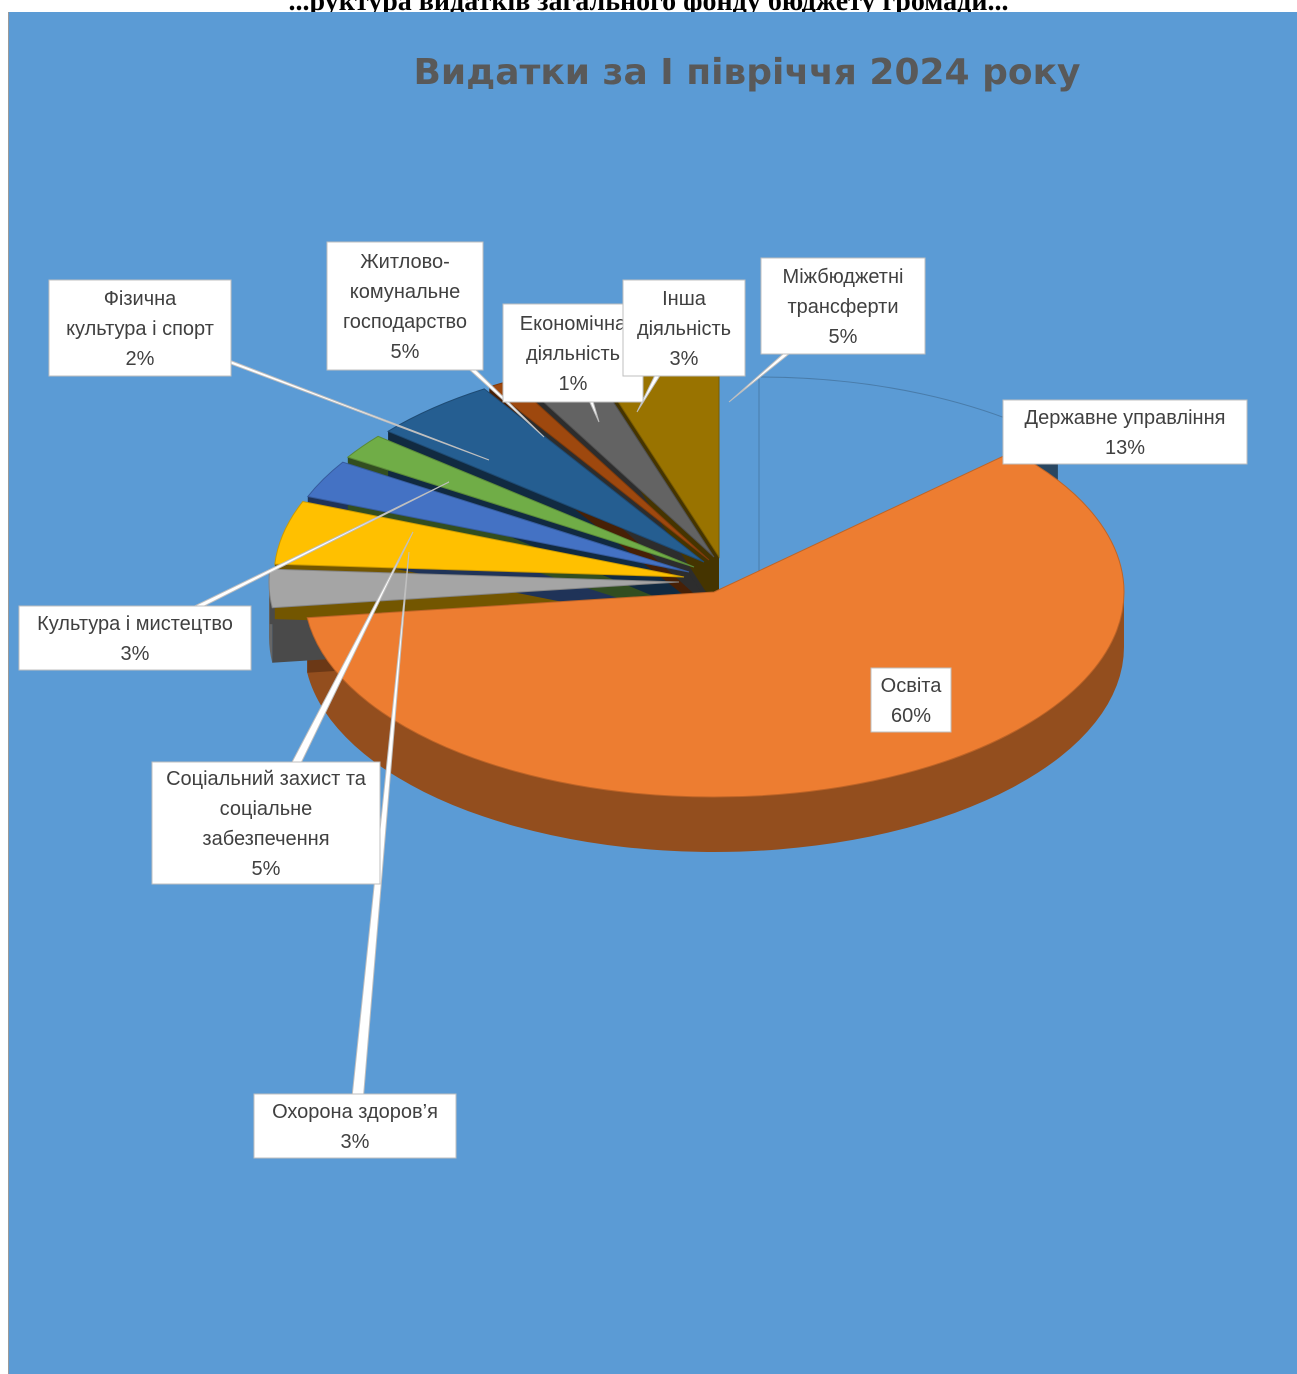  I want to click on data-label-name: Освіта, so click(912, 686).